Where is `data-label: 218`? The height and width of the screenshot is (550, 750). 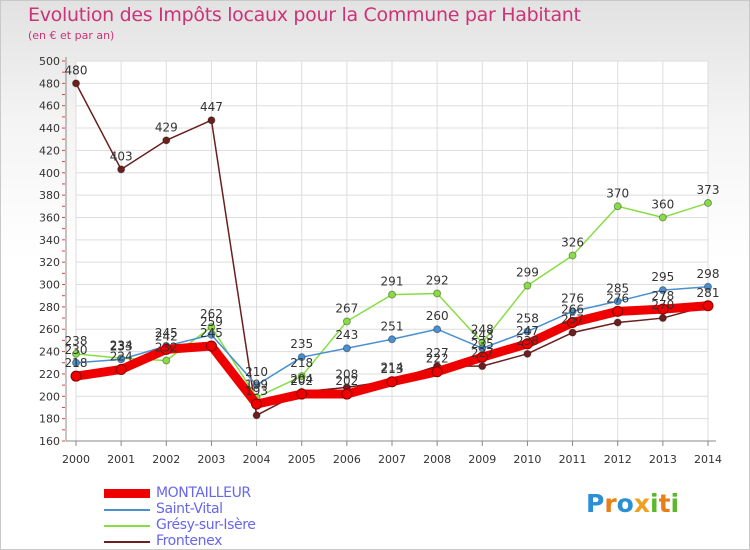
data-label: 218 is located at coordinates (301, 363).